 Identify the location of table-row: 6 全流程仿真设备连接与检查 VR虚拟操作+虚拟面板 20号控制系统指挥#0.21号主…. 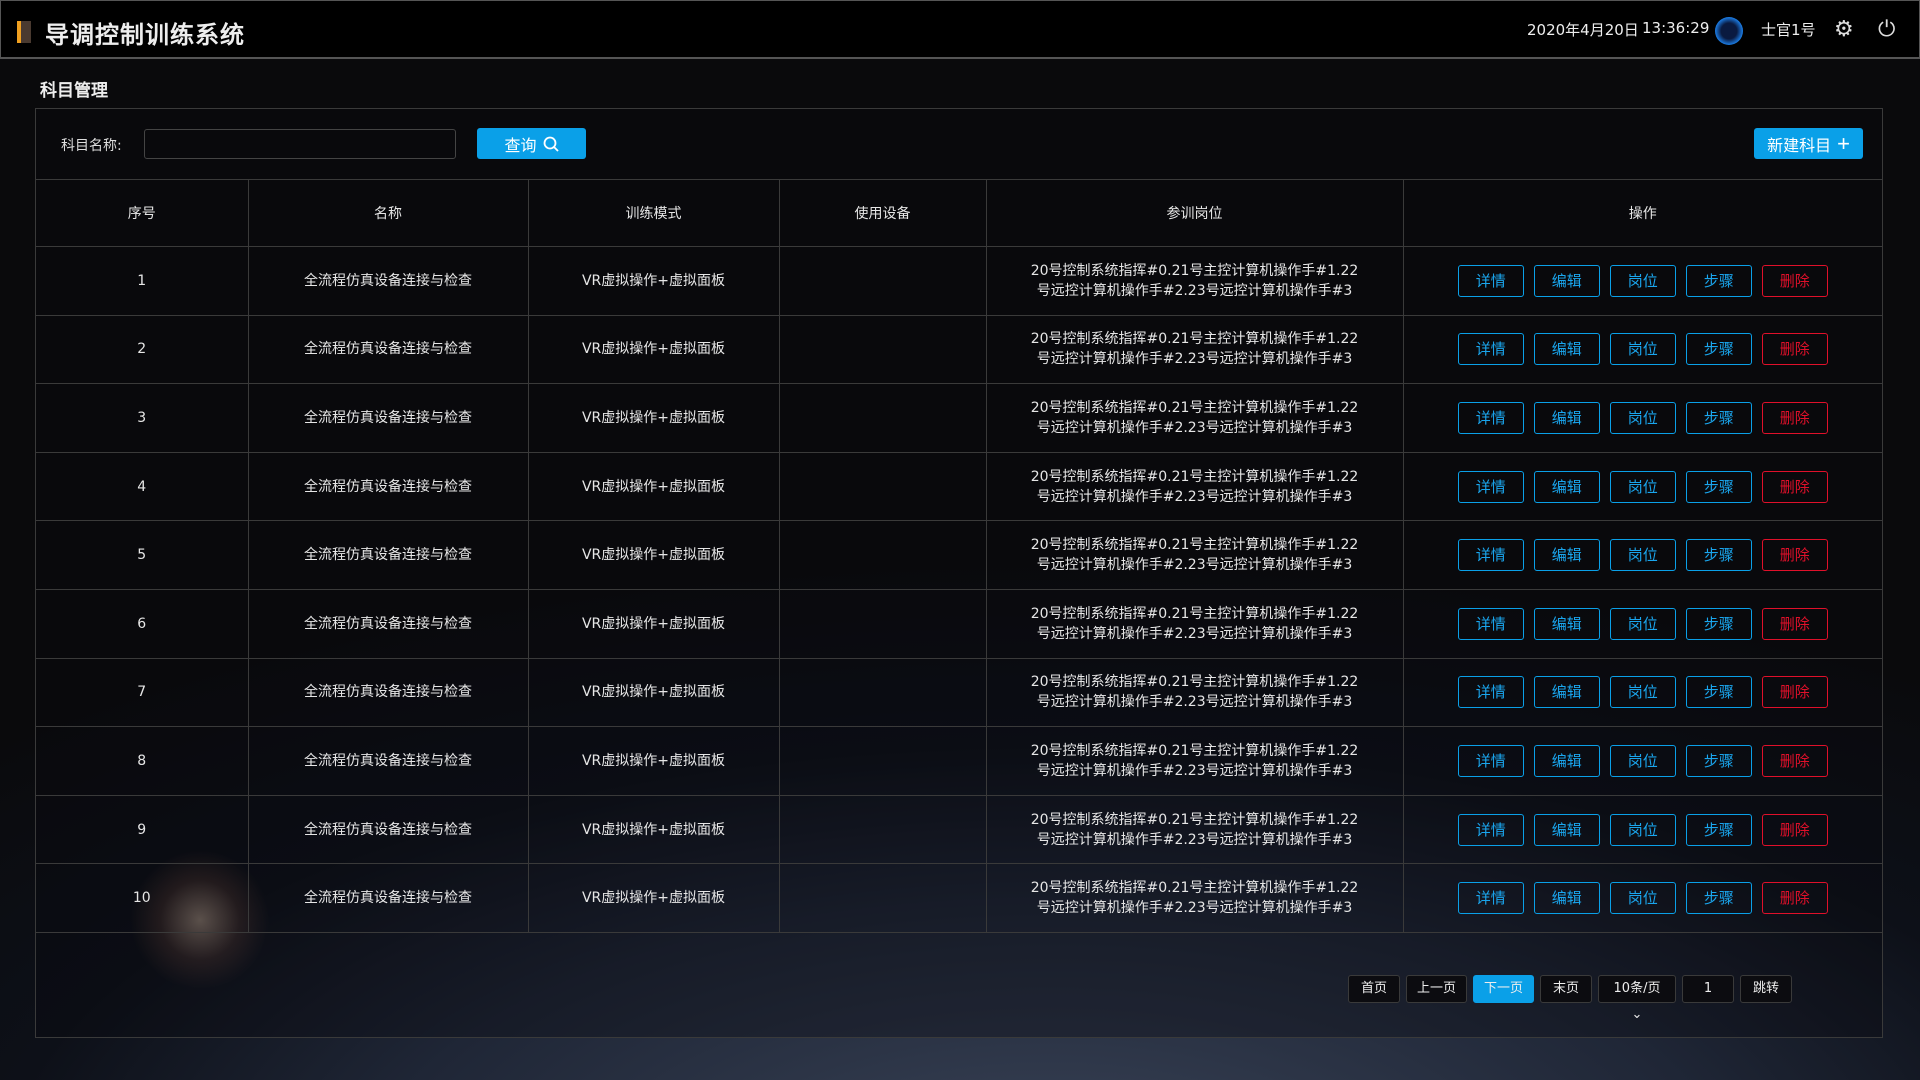
(959, 623).